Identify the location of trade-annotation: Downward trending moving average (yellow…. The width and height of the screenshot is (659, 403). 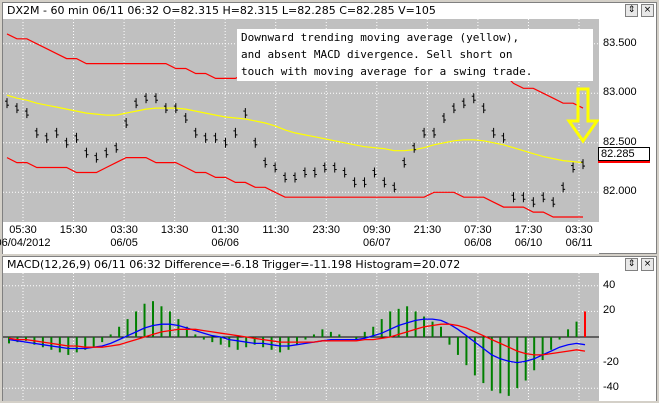
(415, 55).